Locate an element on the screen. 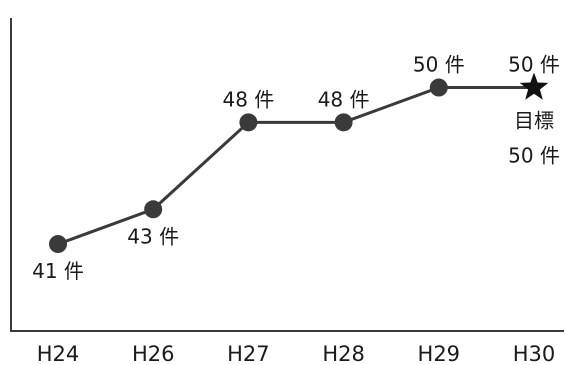 This screenshot has height=365, width=566. target-value-label: 50 件 is located at coordinates (534, 156).